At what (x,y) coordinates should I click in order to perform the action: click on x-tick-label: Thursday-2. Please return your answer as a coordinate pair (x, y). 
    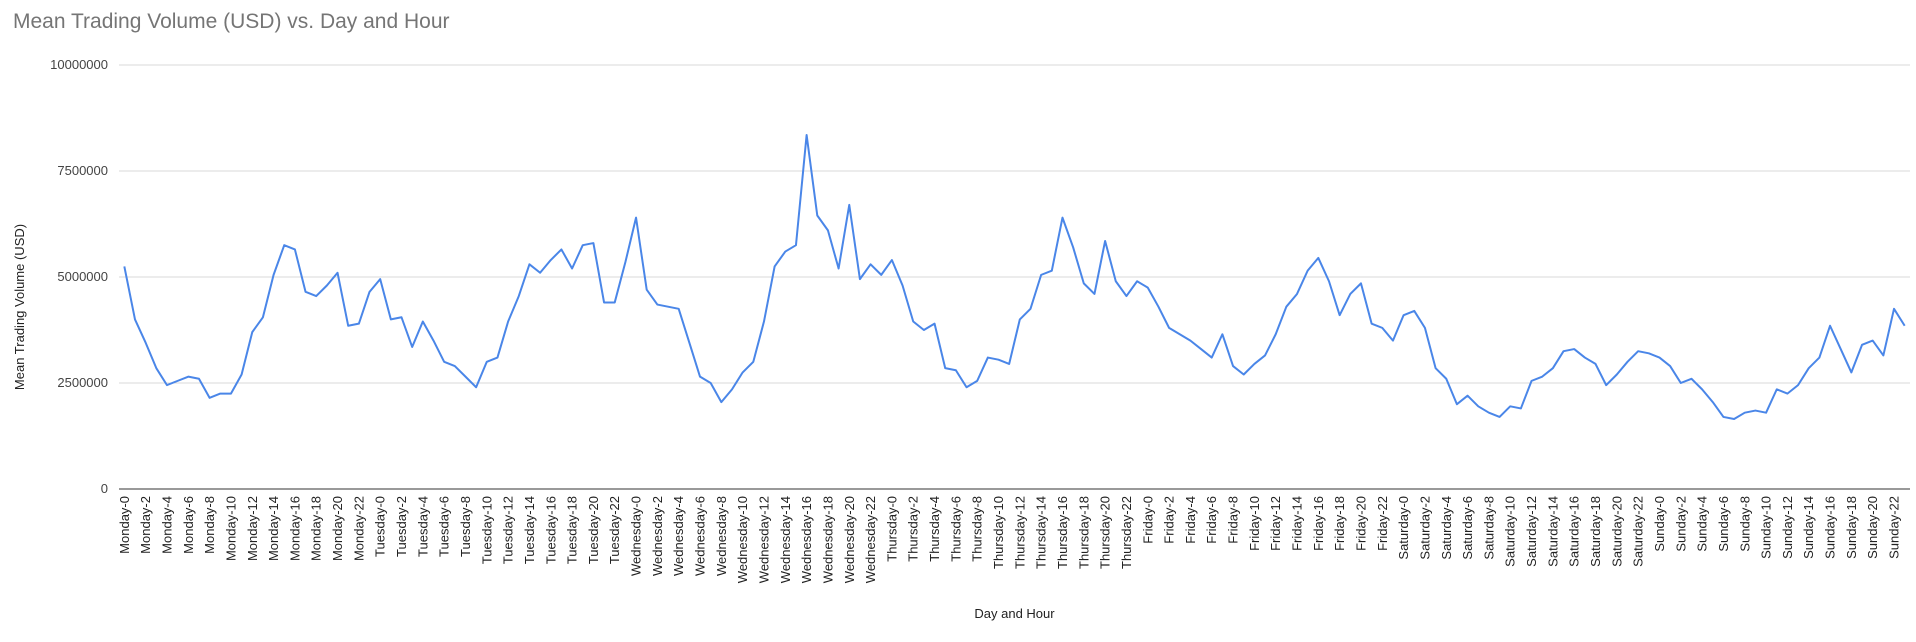
    Looking at the image, I should click on (913, 529).